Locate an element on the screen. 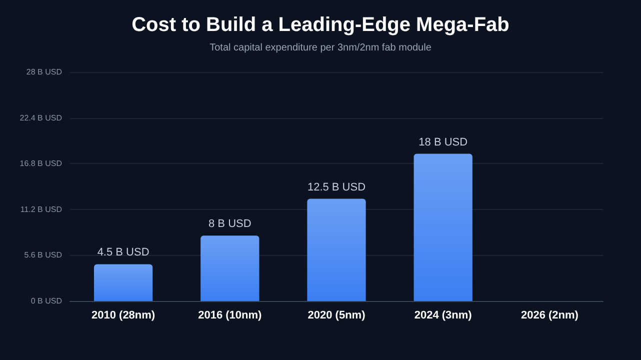  y-tick-label: 22.4 B USD is located at coordinates (41, 117).